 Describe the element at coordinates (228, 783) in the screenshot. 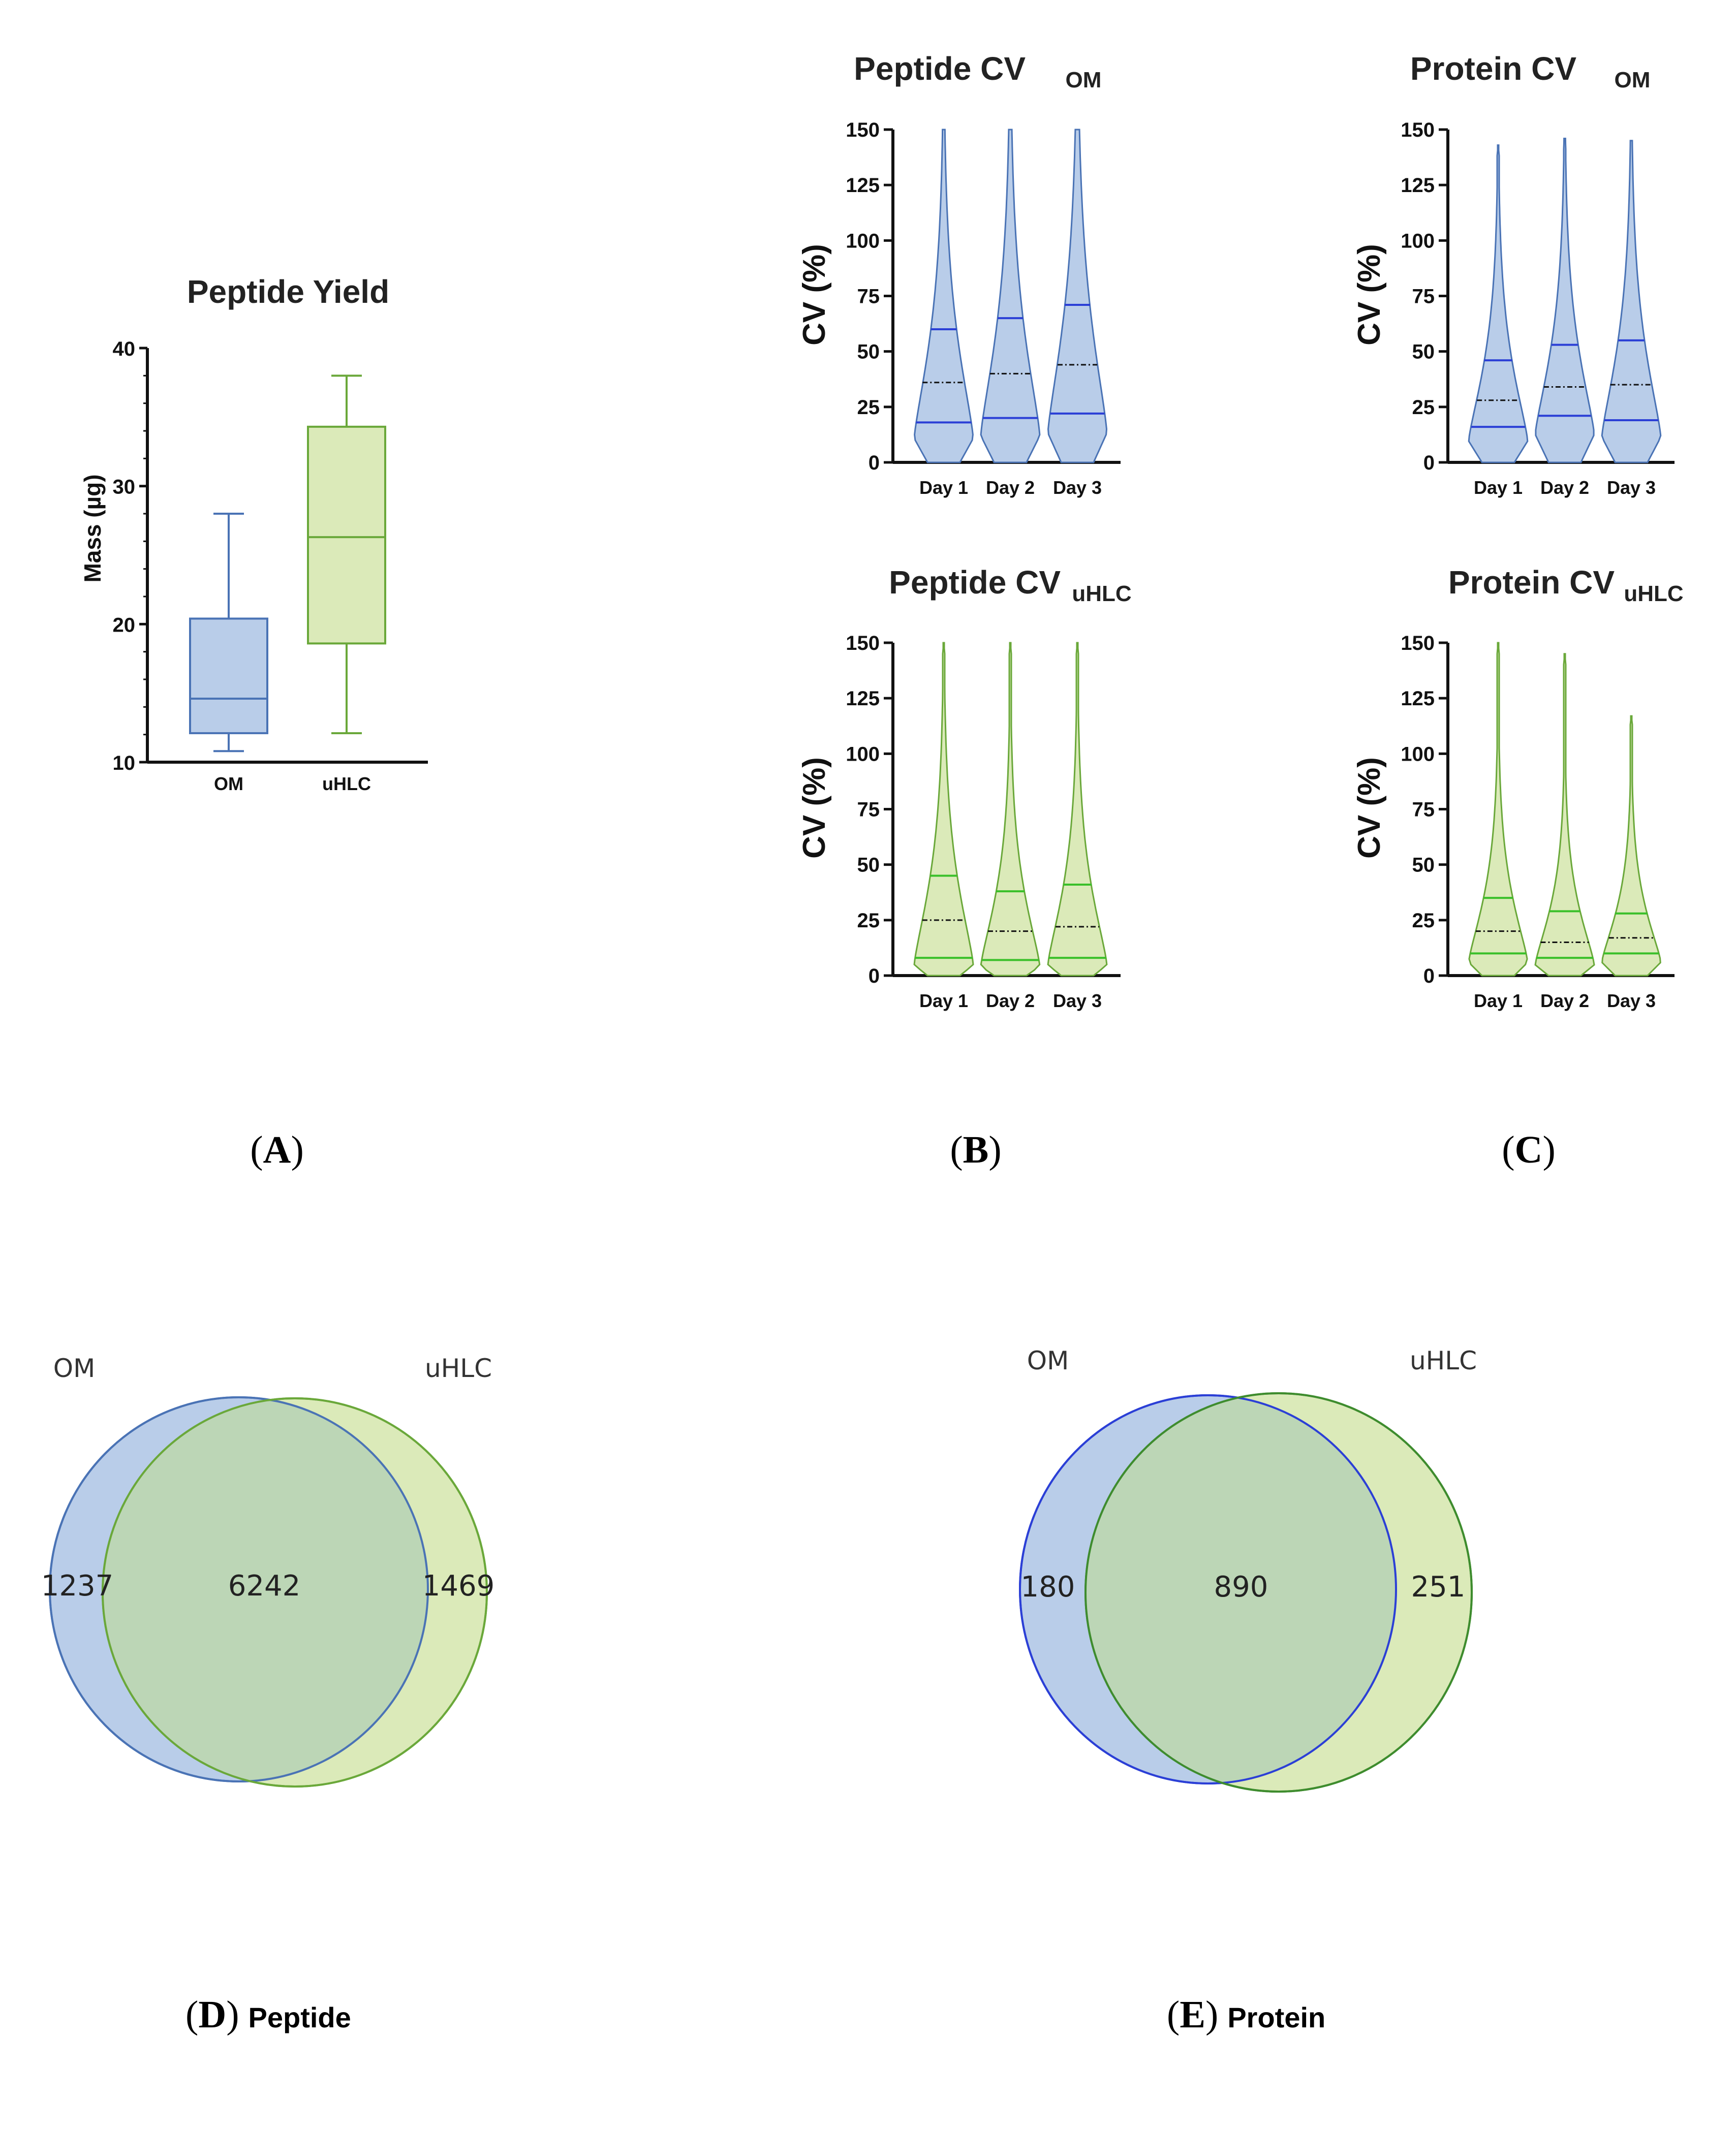

I see `panel-a-category-om: OM` at that location.